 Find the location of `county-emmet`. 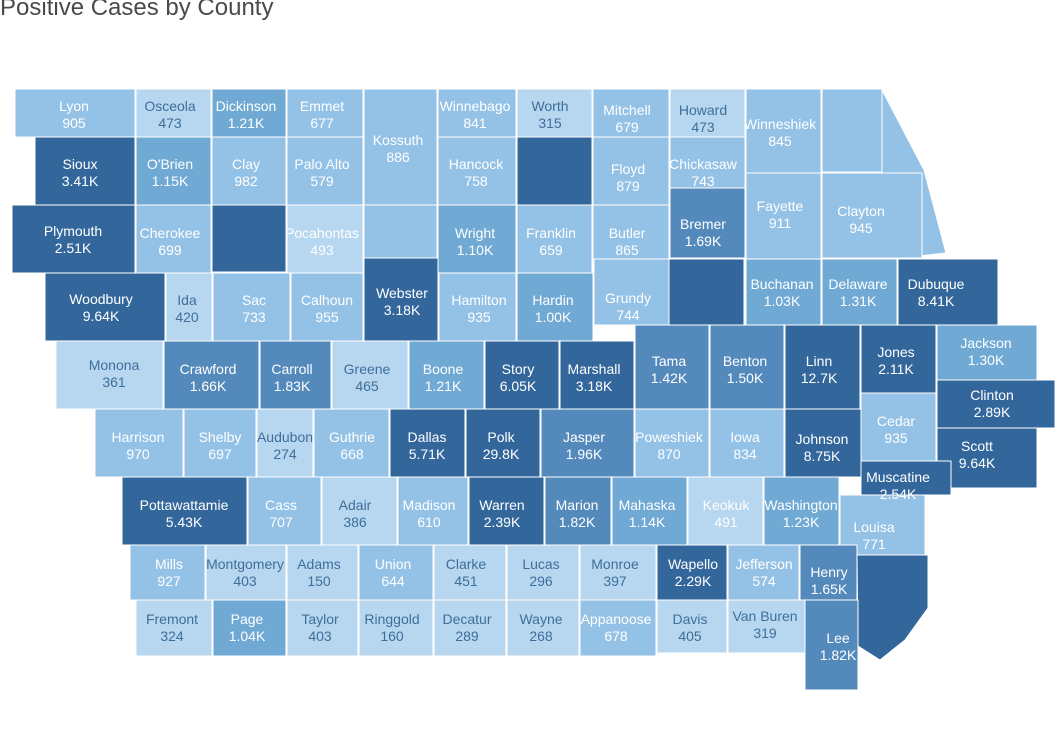

county-emmet is located at coordinates (325, 113).